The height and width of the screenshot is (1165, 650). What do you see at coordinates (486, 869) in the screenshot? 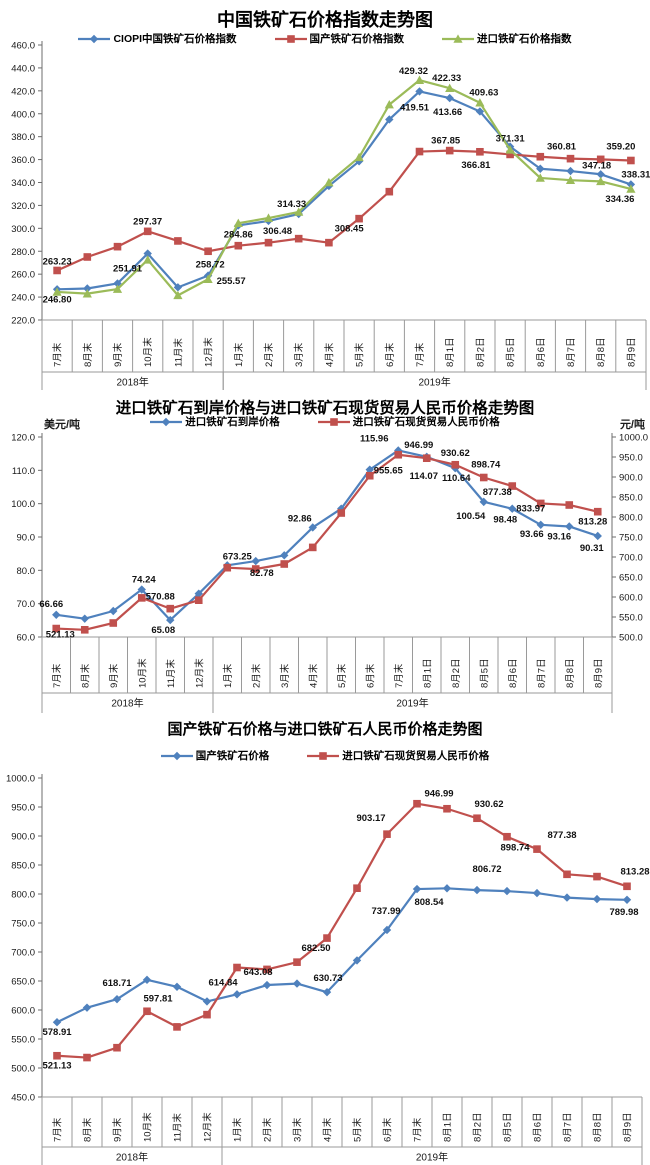
I see `svg-text: 806.72` at bounding box center [486, 869].